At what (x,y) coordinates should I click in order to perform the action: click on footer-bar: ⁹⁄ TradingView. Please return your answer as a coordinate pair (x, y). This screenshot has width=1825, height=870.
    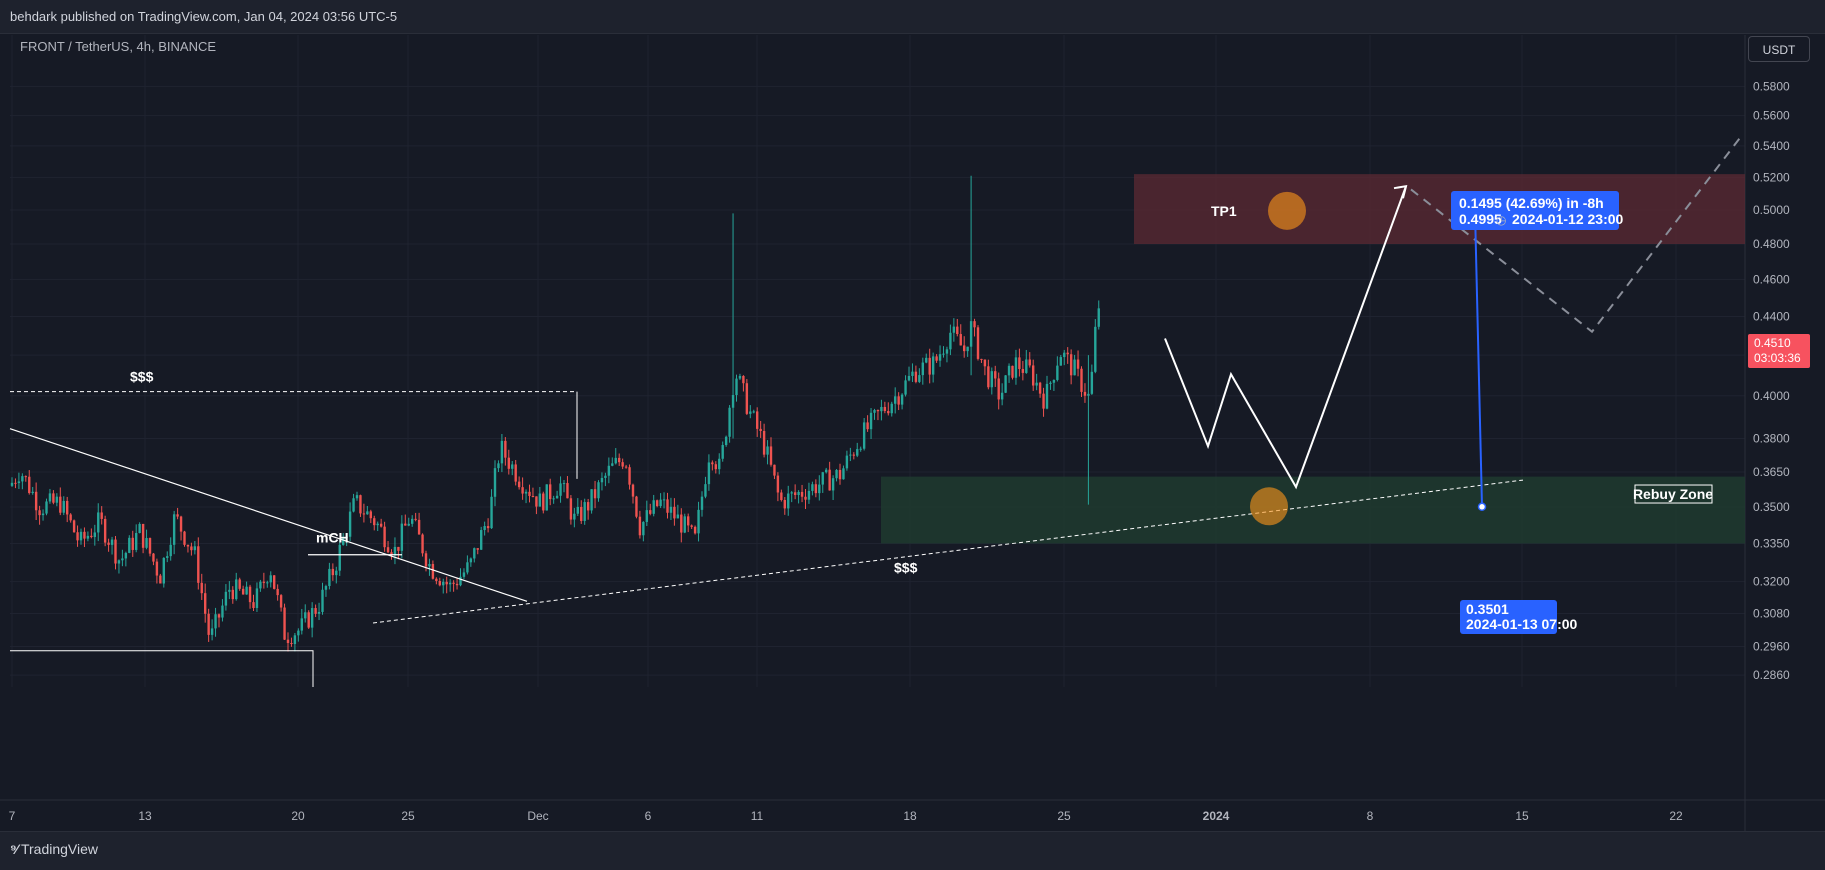
    Looking at the image, I should click on (912, 850).